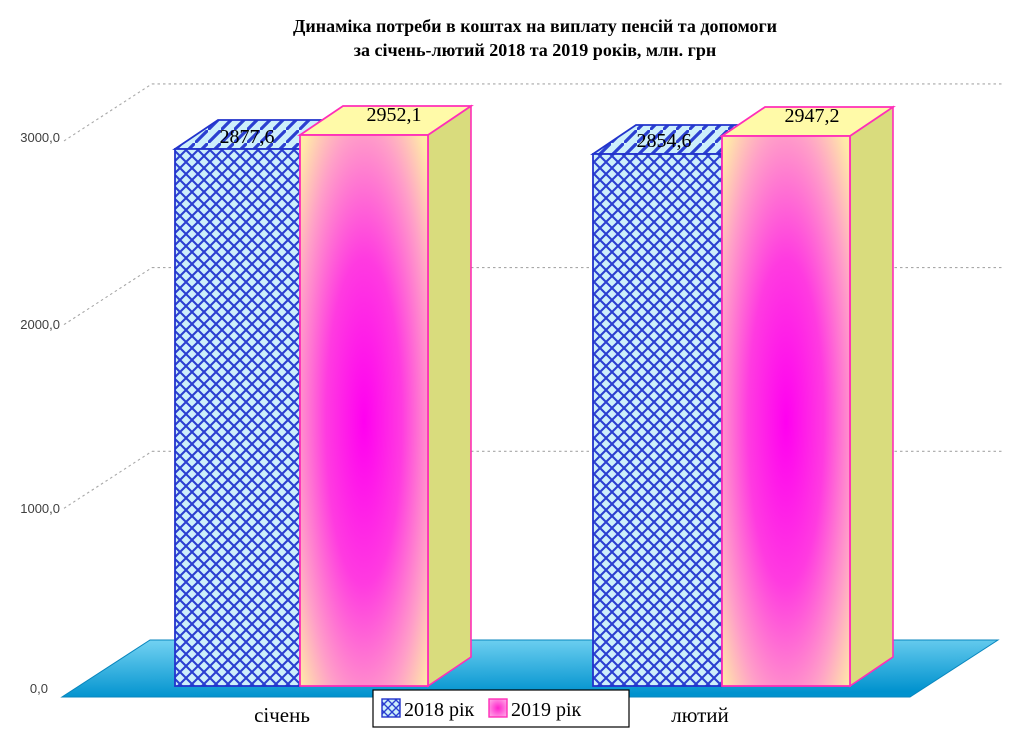  What do you see at coordinates (364, 410) in the screenshot?
I see `bar-jan-2019-front` at bounding box center [364, 410].